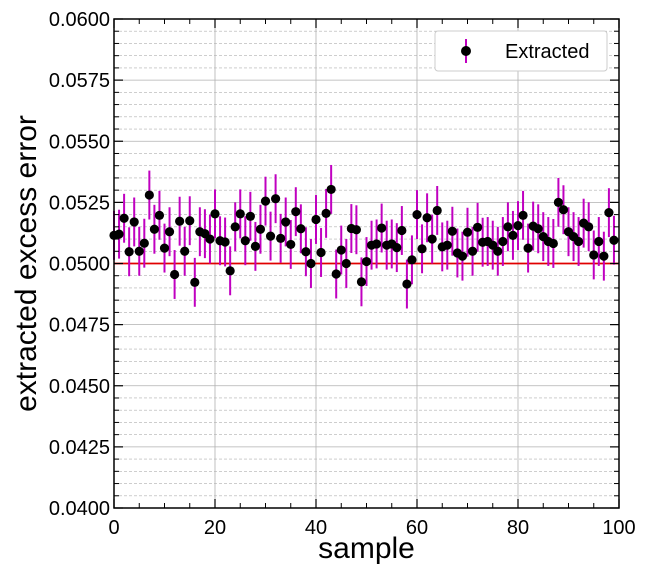 This screenshot has height=576, width=648. I want to click on y-tick-label: 0.0450, so click(79, 387).